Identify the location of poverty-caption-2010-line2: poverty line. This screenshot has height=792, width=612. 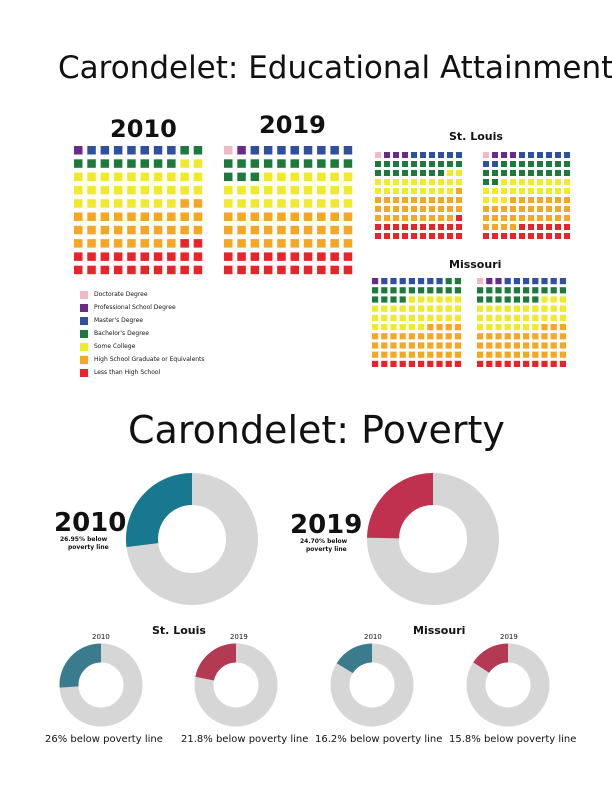
(88, 547).